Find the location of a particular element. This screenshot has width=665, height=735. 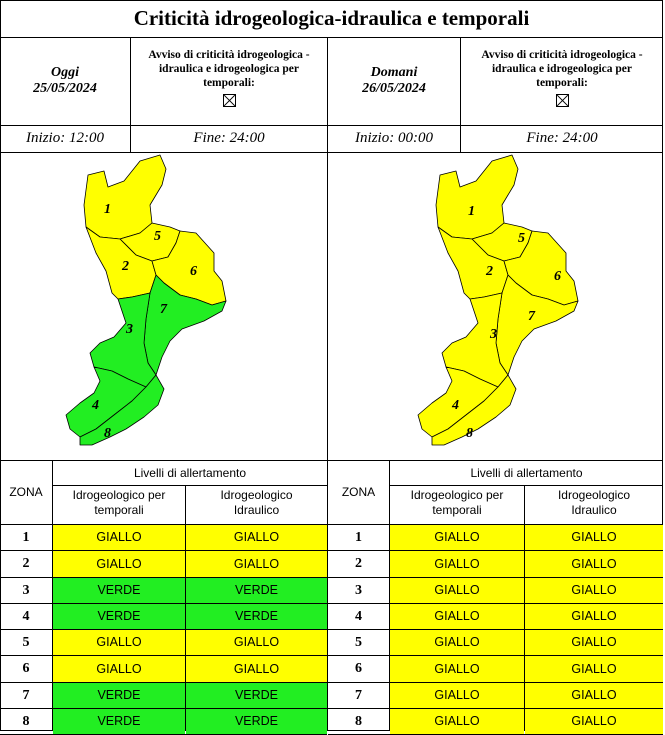

tomorrow-zona-header: ZONA is located at coordinates (358, 492).